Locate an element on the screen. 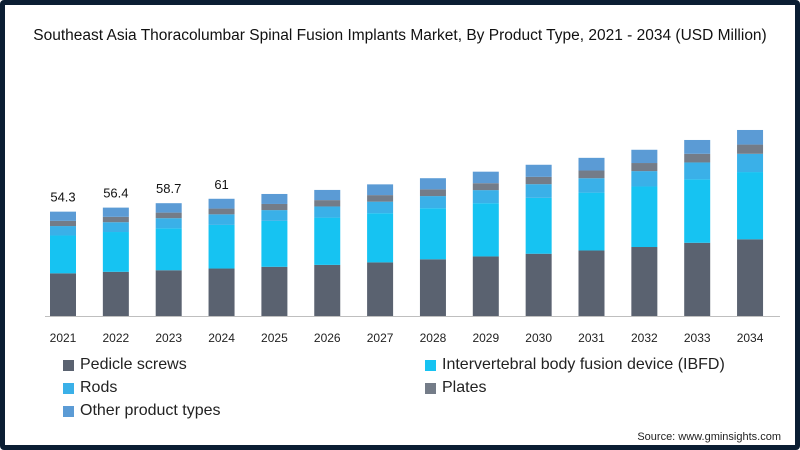 The width and height of the screenshot is (800, 450). x-tick-label-2023: 2023 is located at coordinates (168, 338).